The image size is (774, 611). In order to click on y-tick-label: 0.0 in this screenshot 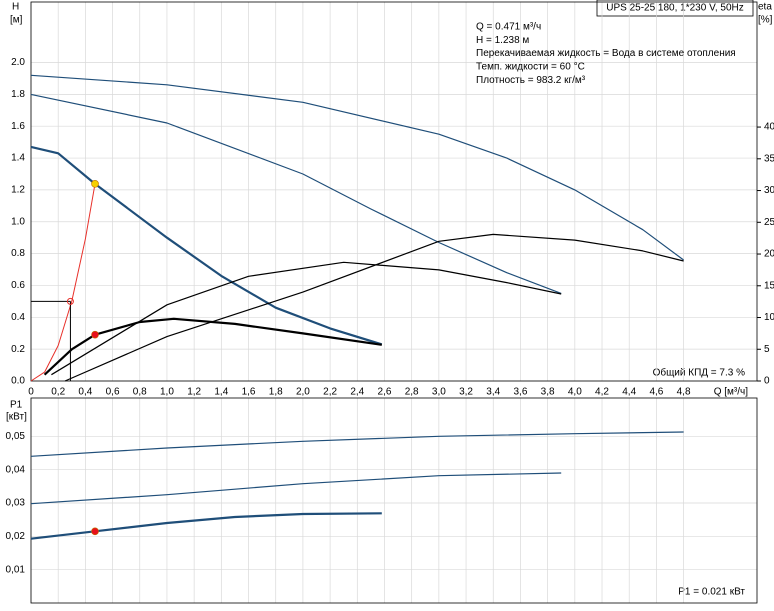, I will do `click(18, 381)`.